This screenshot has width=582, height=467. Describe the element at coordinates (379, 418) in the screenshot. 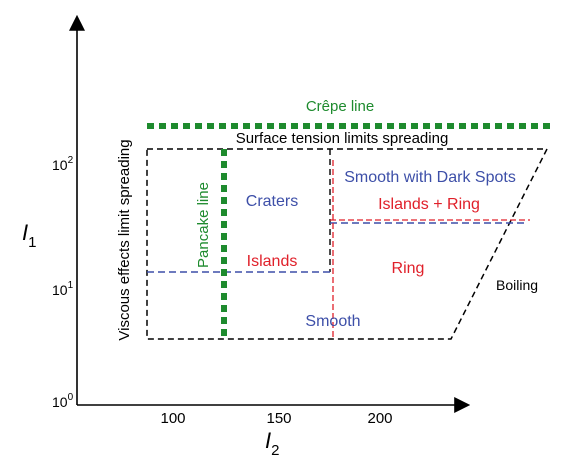

I see `x-tick-label-200: 200` at that location.